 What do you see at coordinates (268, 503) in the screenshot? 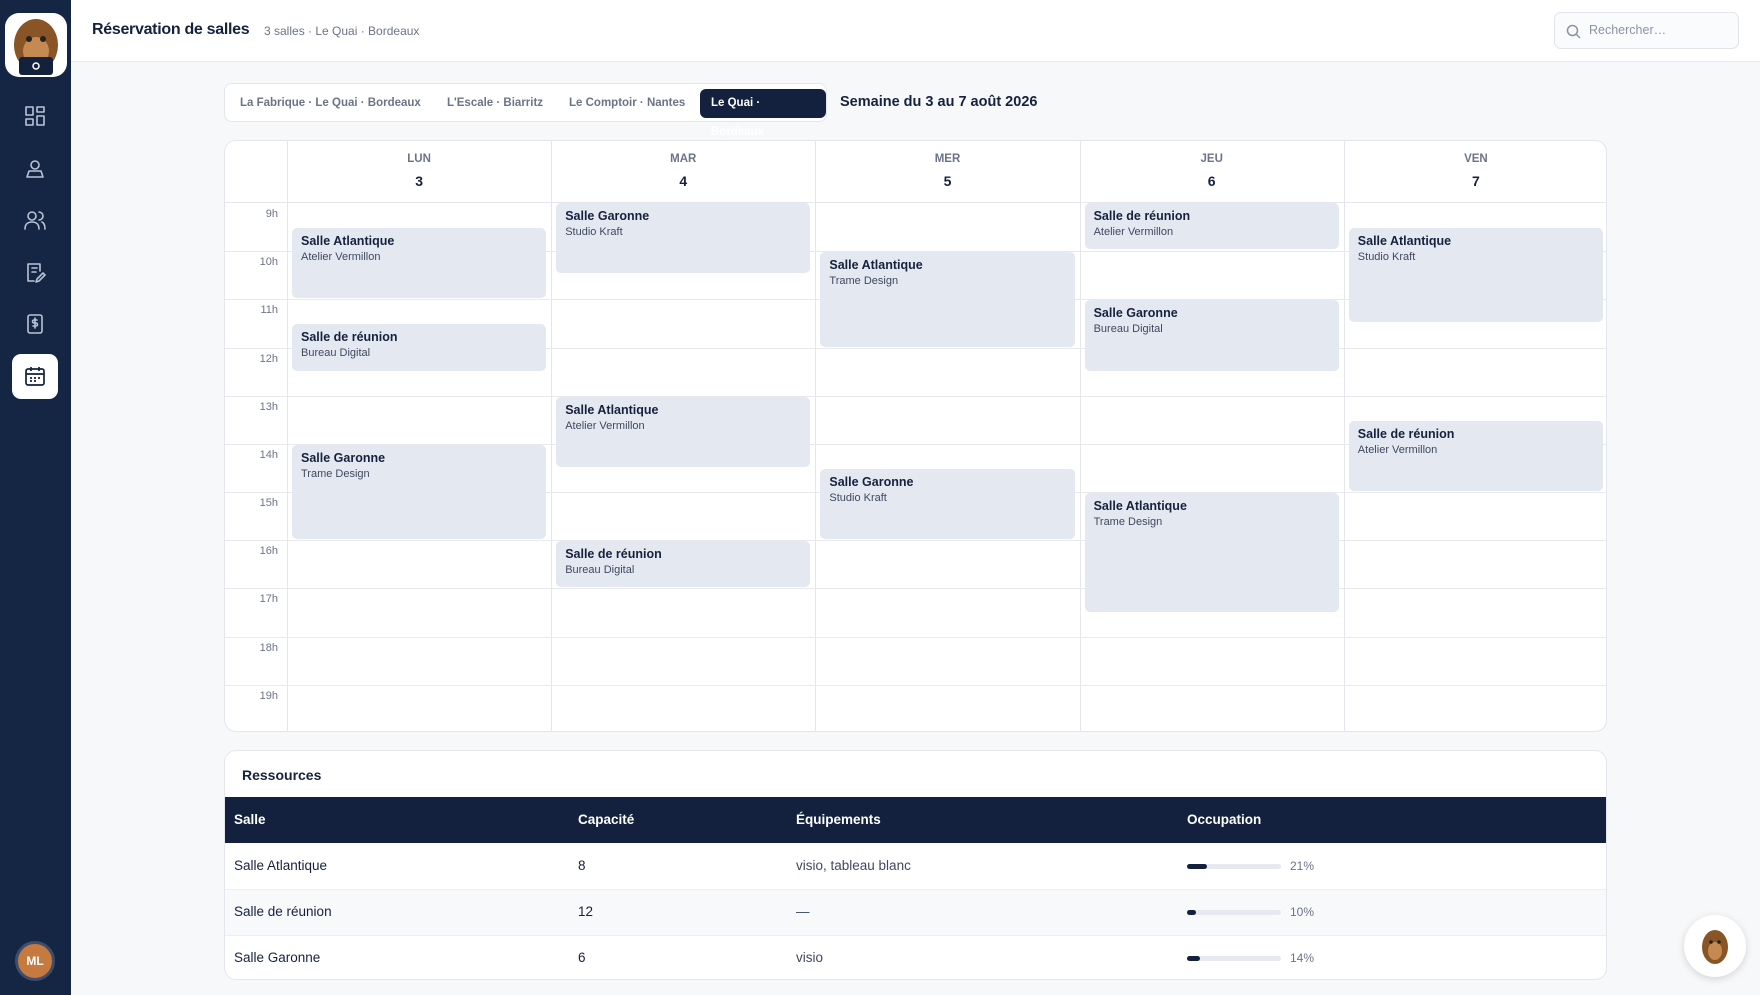
I see `hour-label: 15h` at bounding box center [268, 503].